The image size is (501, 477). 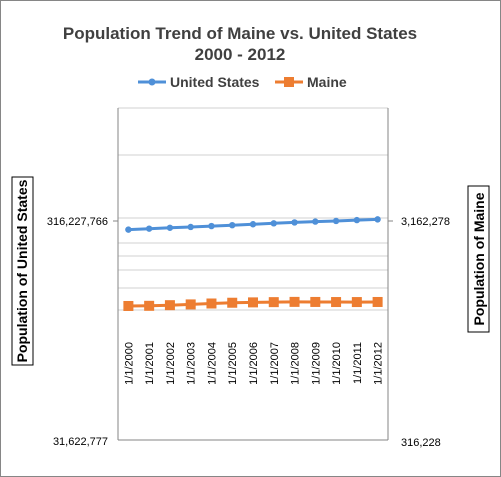 I want to click on x-tick-label: 1/1/2007, so click(x=275, y=363).